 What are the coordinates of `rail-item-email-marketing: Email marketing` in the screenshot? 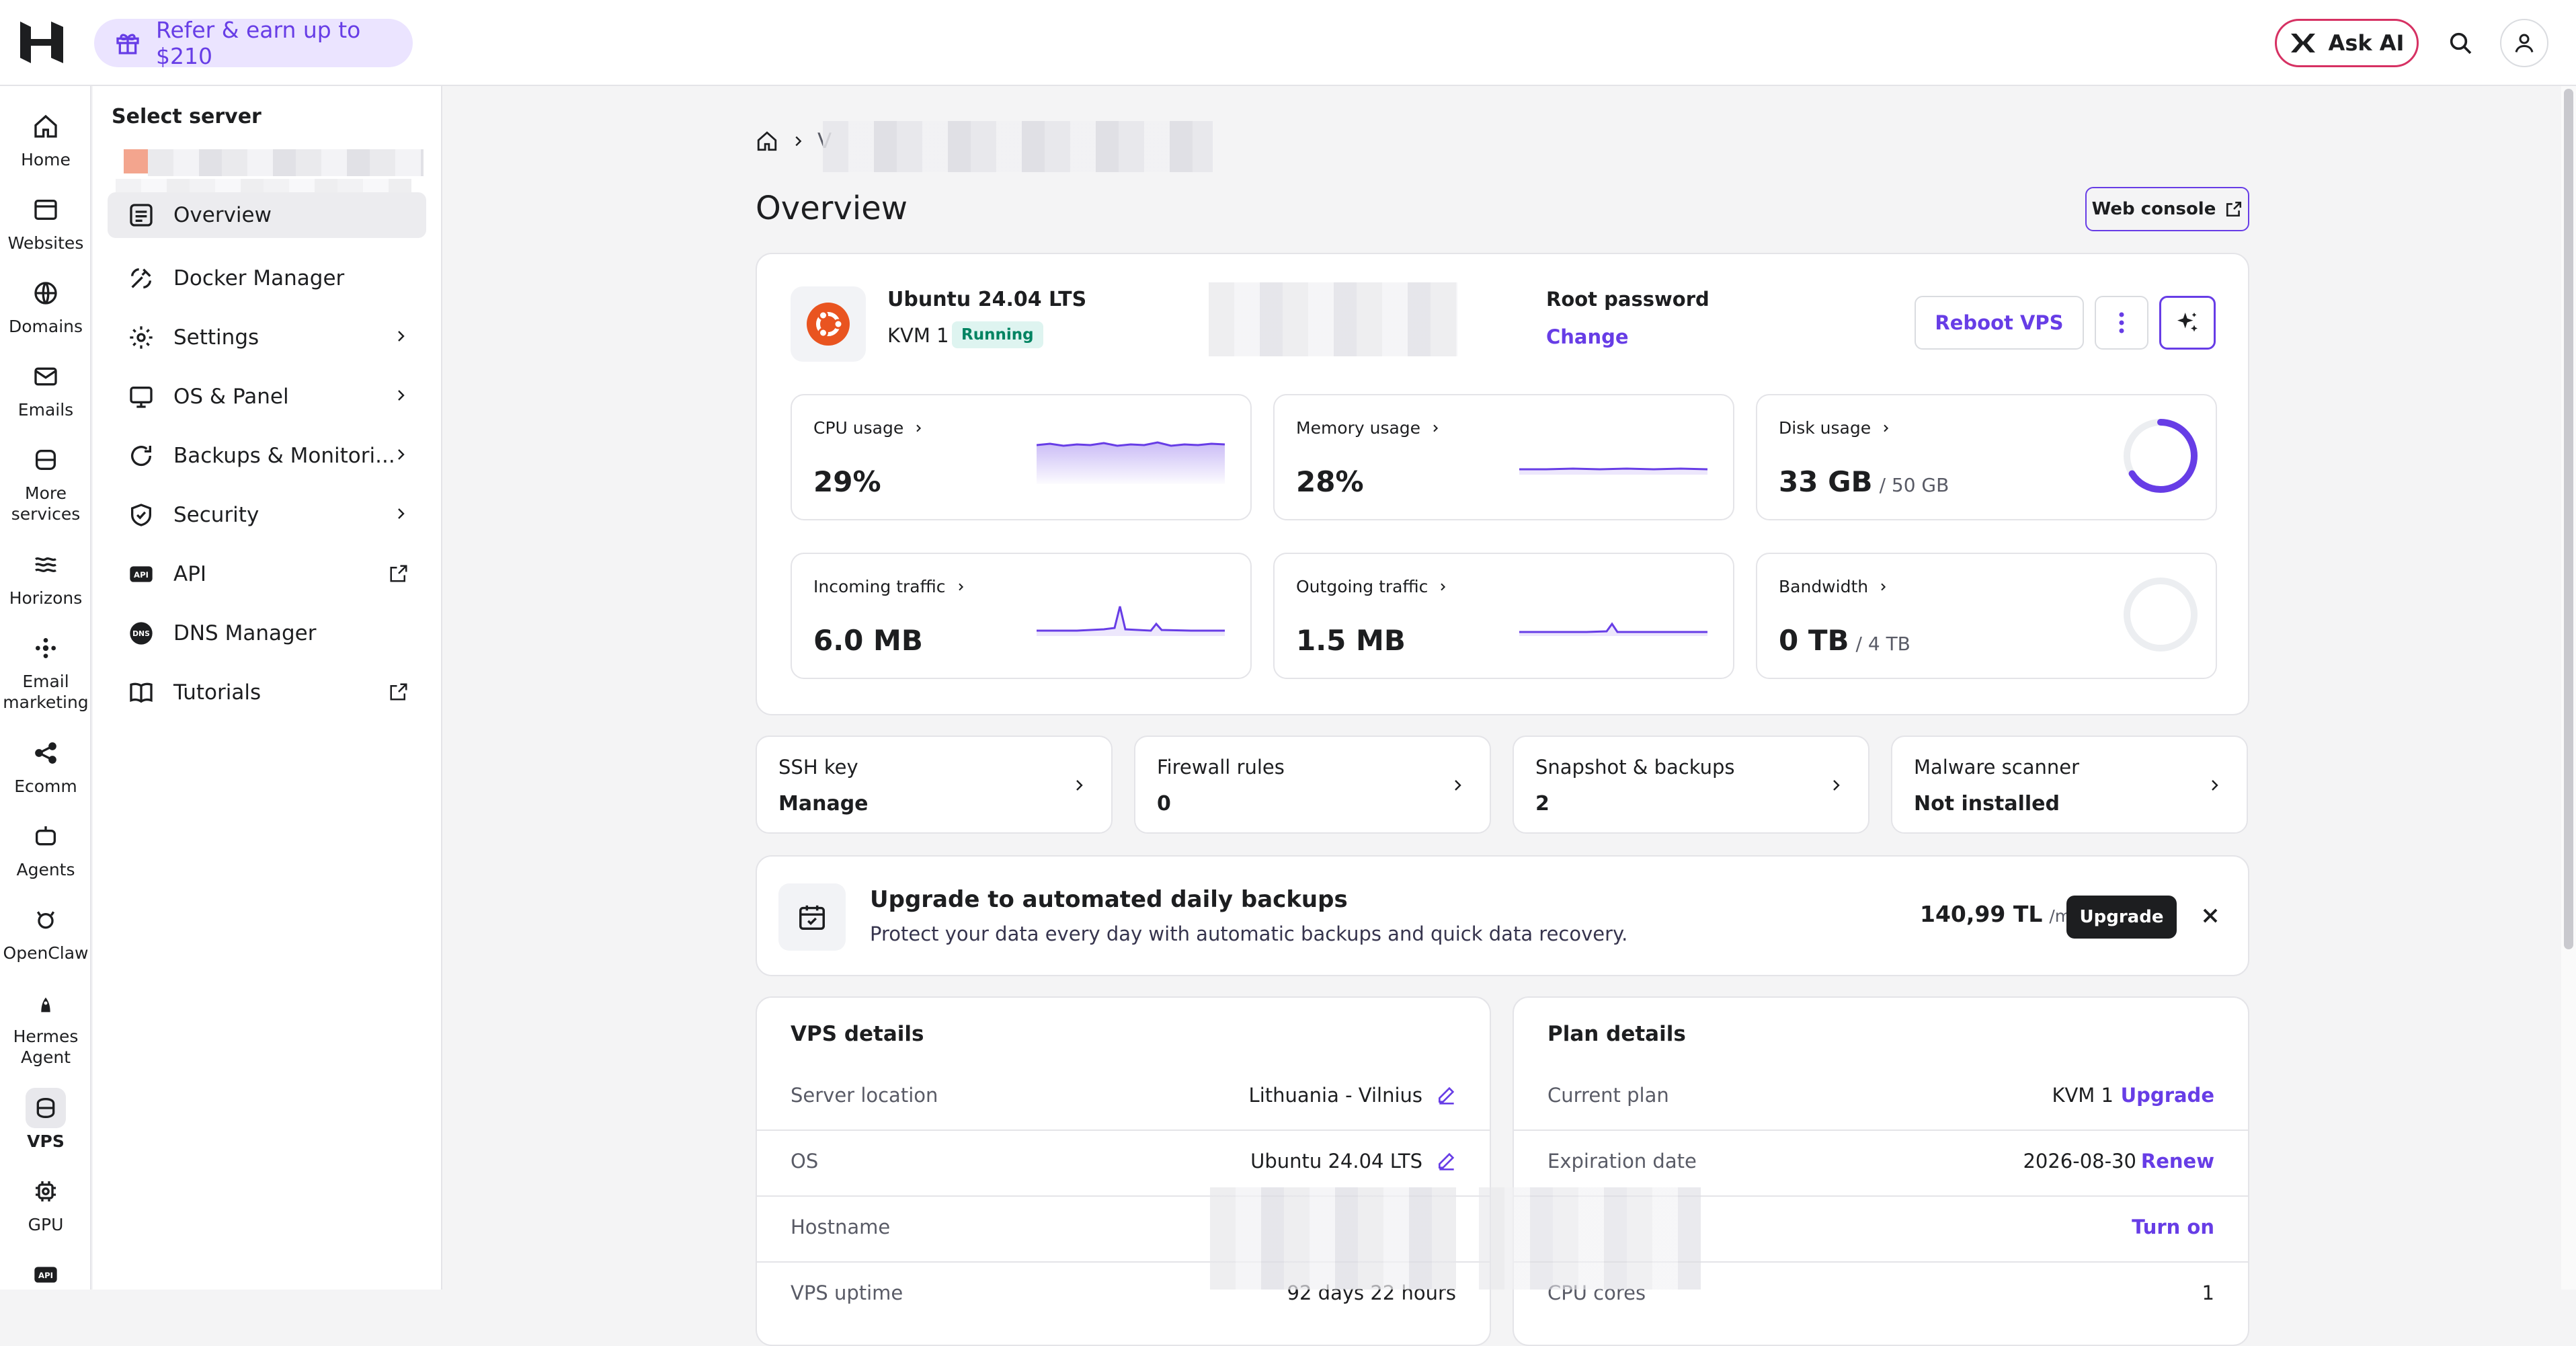 It's located at (45, 670).